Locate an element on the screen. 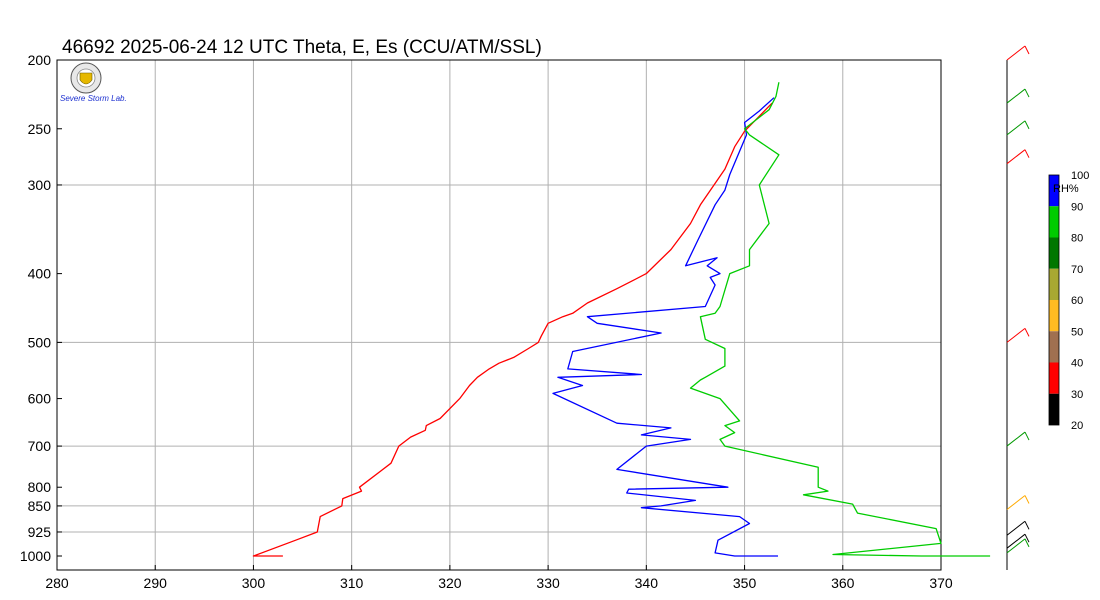 This screenshot has height=600, width=1100. y-tick-label: 700 is located at coordinates (40, 446).